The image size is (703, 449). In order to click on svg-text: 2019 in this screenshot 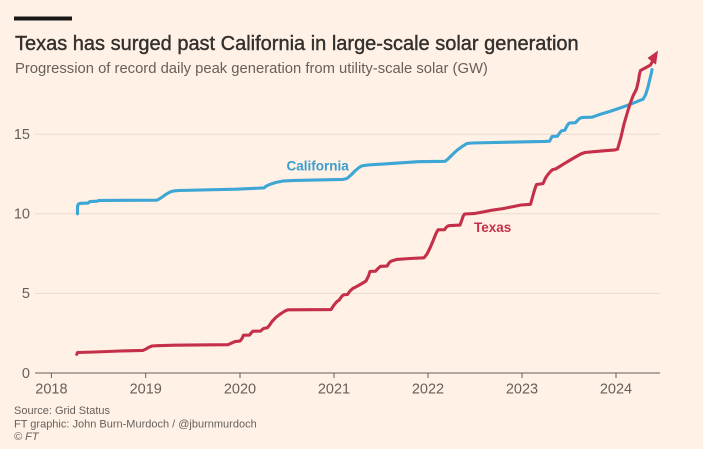, I will do `click(146, 389)`.